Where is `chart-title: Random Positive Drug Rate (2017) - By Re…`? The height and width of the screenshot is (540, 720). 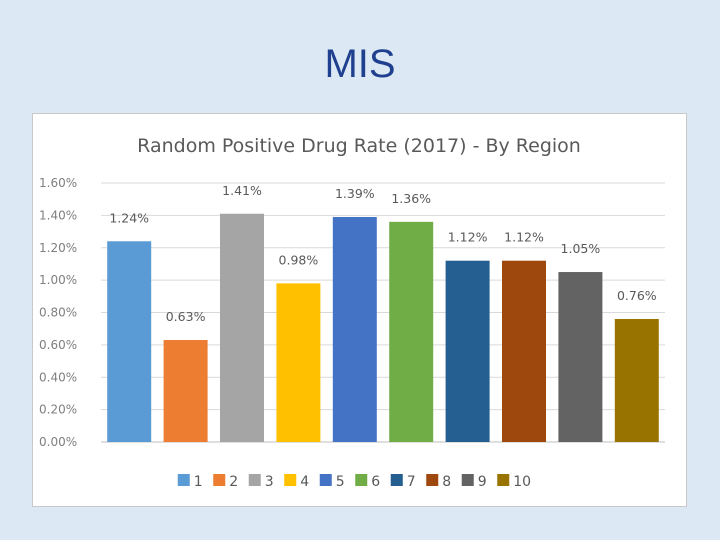
chart-title: Random Positive Drug Rate (2017) - By Re… is located at coordinates (359, 146).